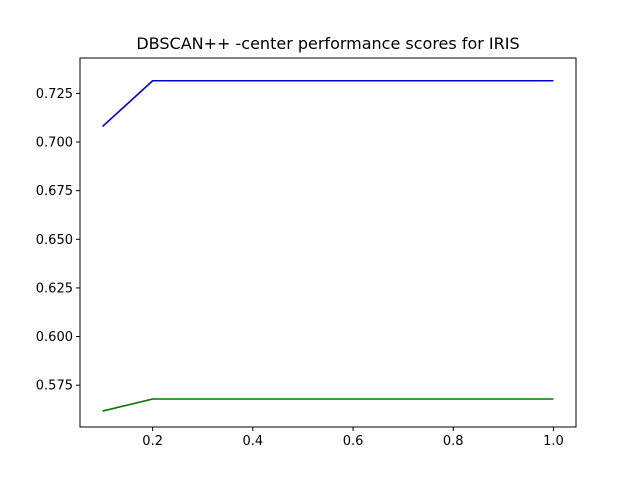 This screenshot has width=640, height=480. Describe the element at coordinates (54, 386) in the screenshot. I see `y-tick-label: 0.575` at that location.